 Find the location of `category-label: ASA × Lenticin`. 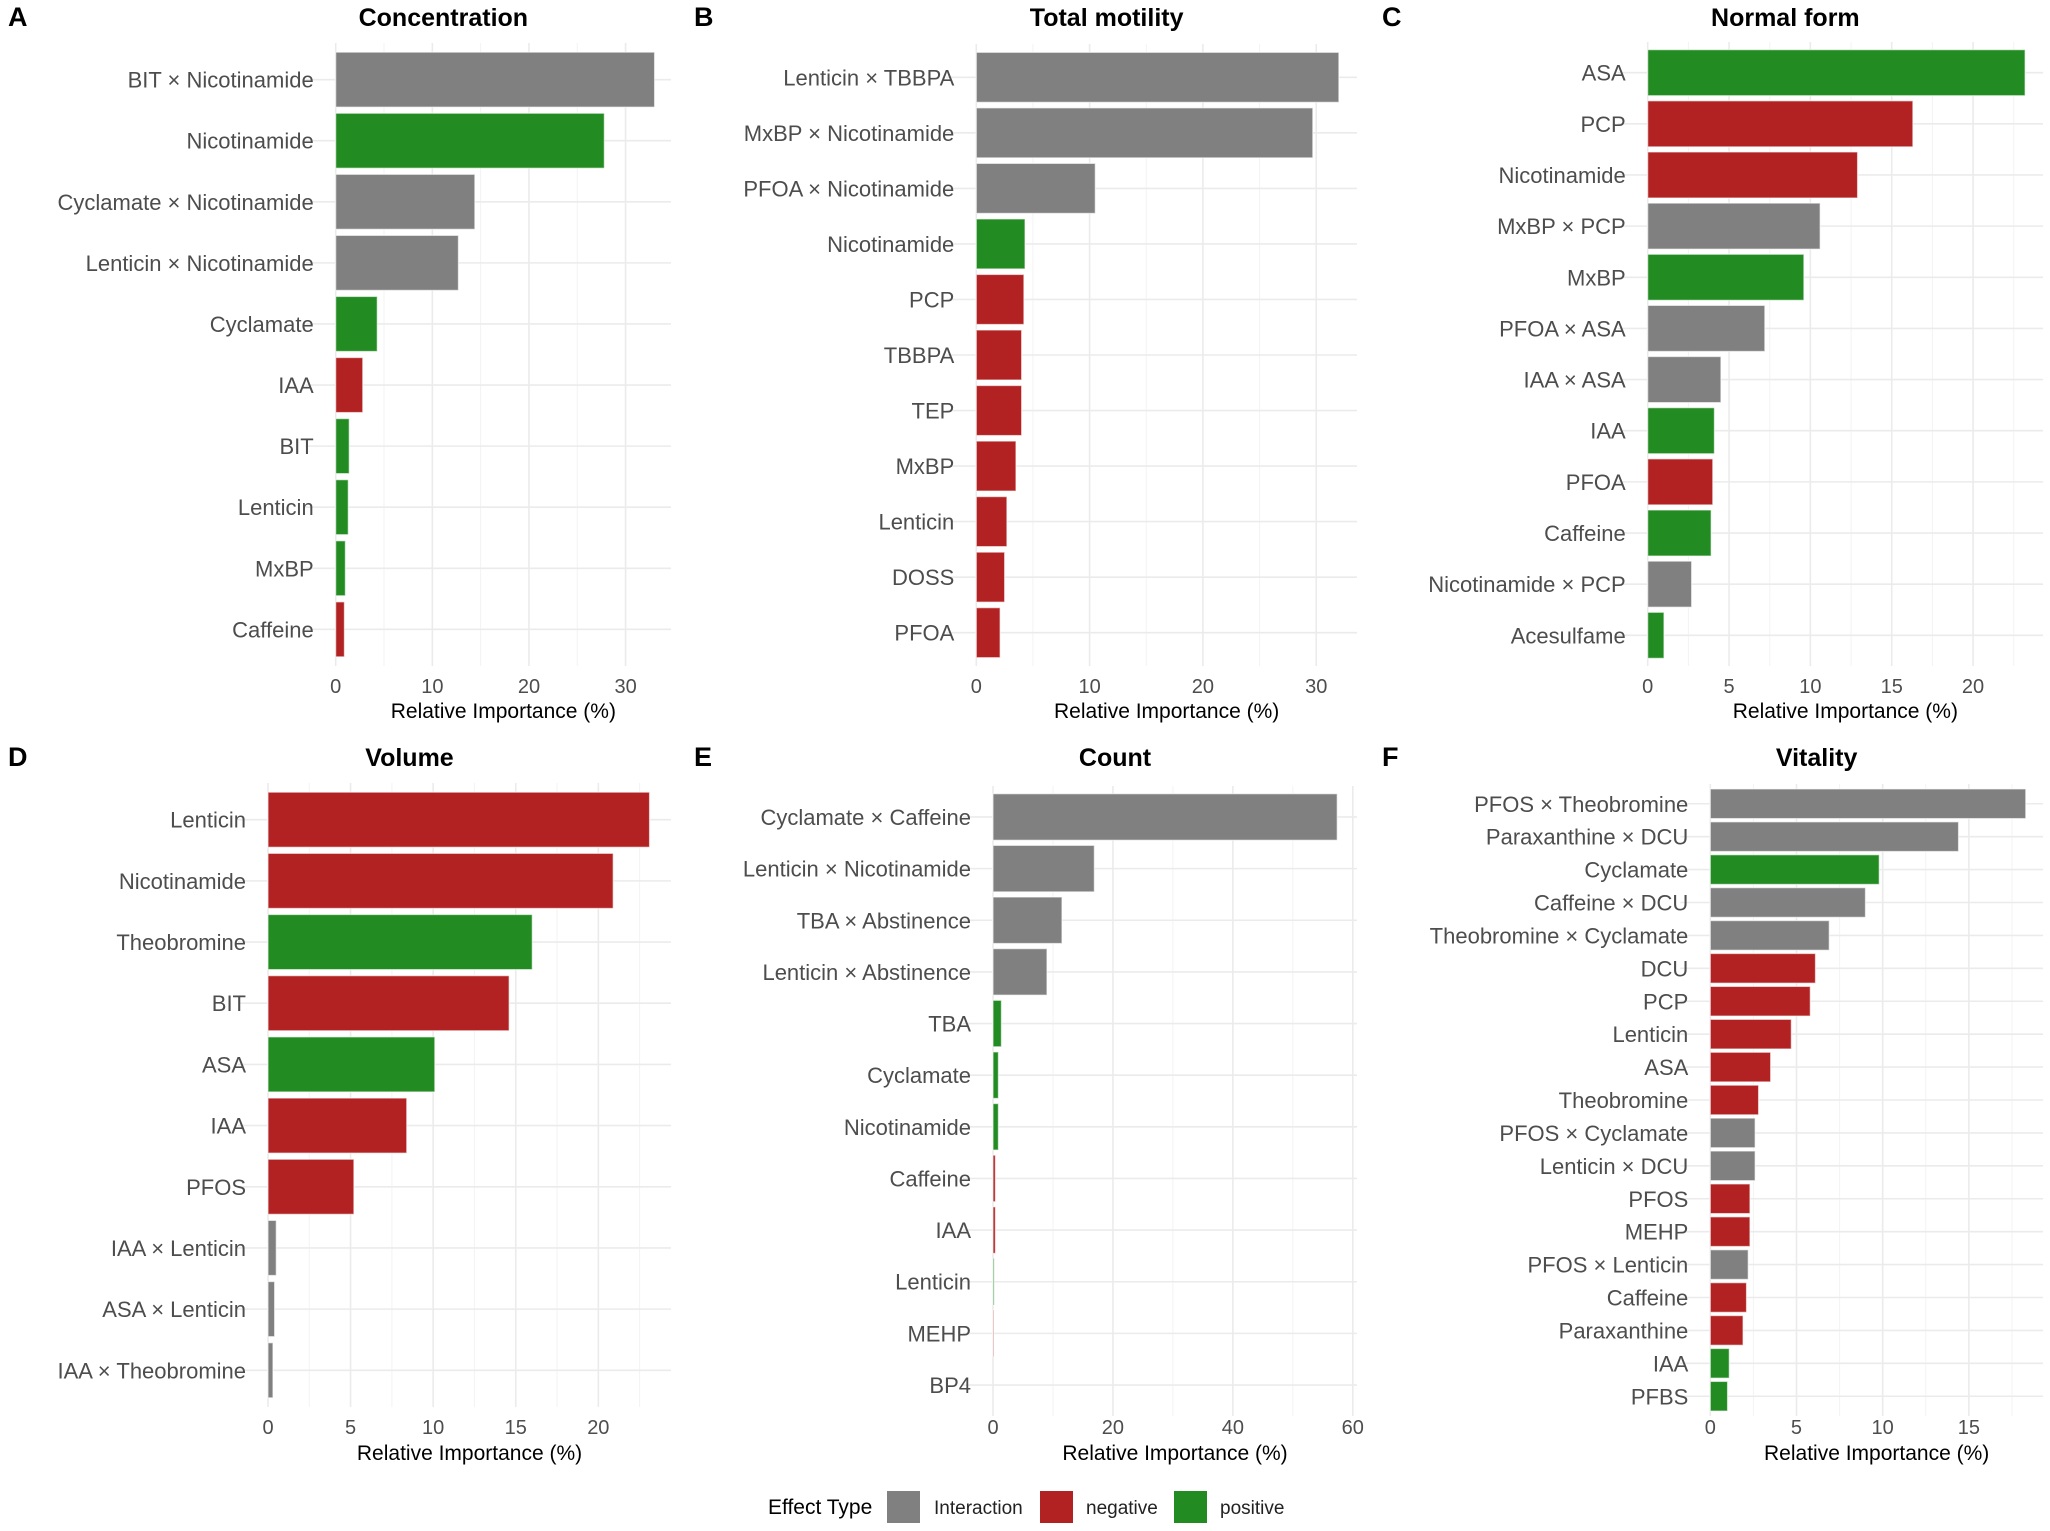

category-label: ASA × Lenticin is located at coordinates (174, 1309).